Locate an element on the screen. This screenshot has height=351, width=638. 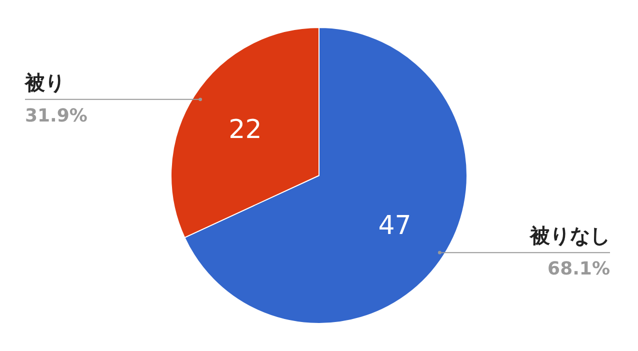
text: 31.9% is located at coordinates (56, 115).